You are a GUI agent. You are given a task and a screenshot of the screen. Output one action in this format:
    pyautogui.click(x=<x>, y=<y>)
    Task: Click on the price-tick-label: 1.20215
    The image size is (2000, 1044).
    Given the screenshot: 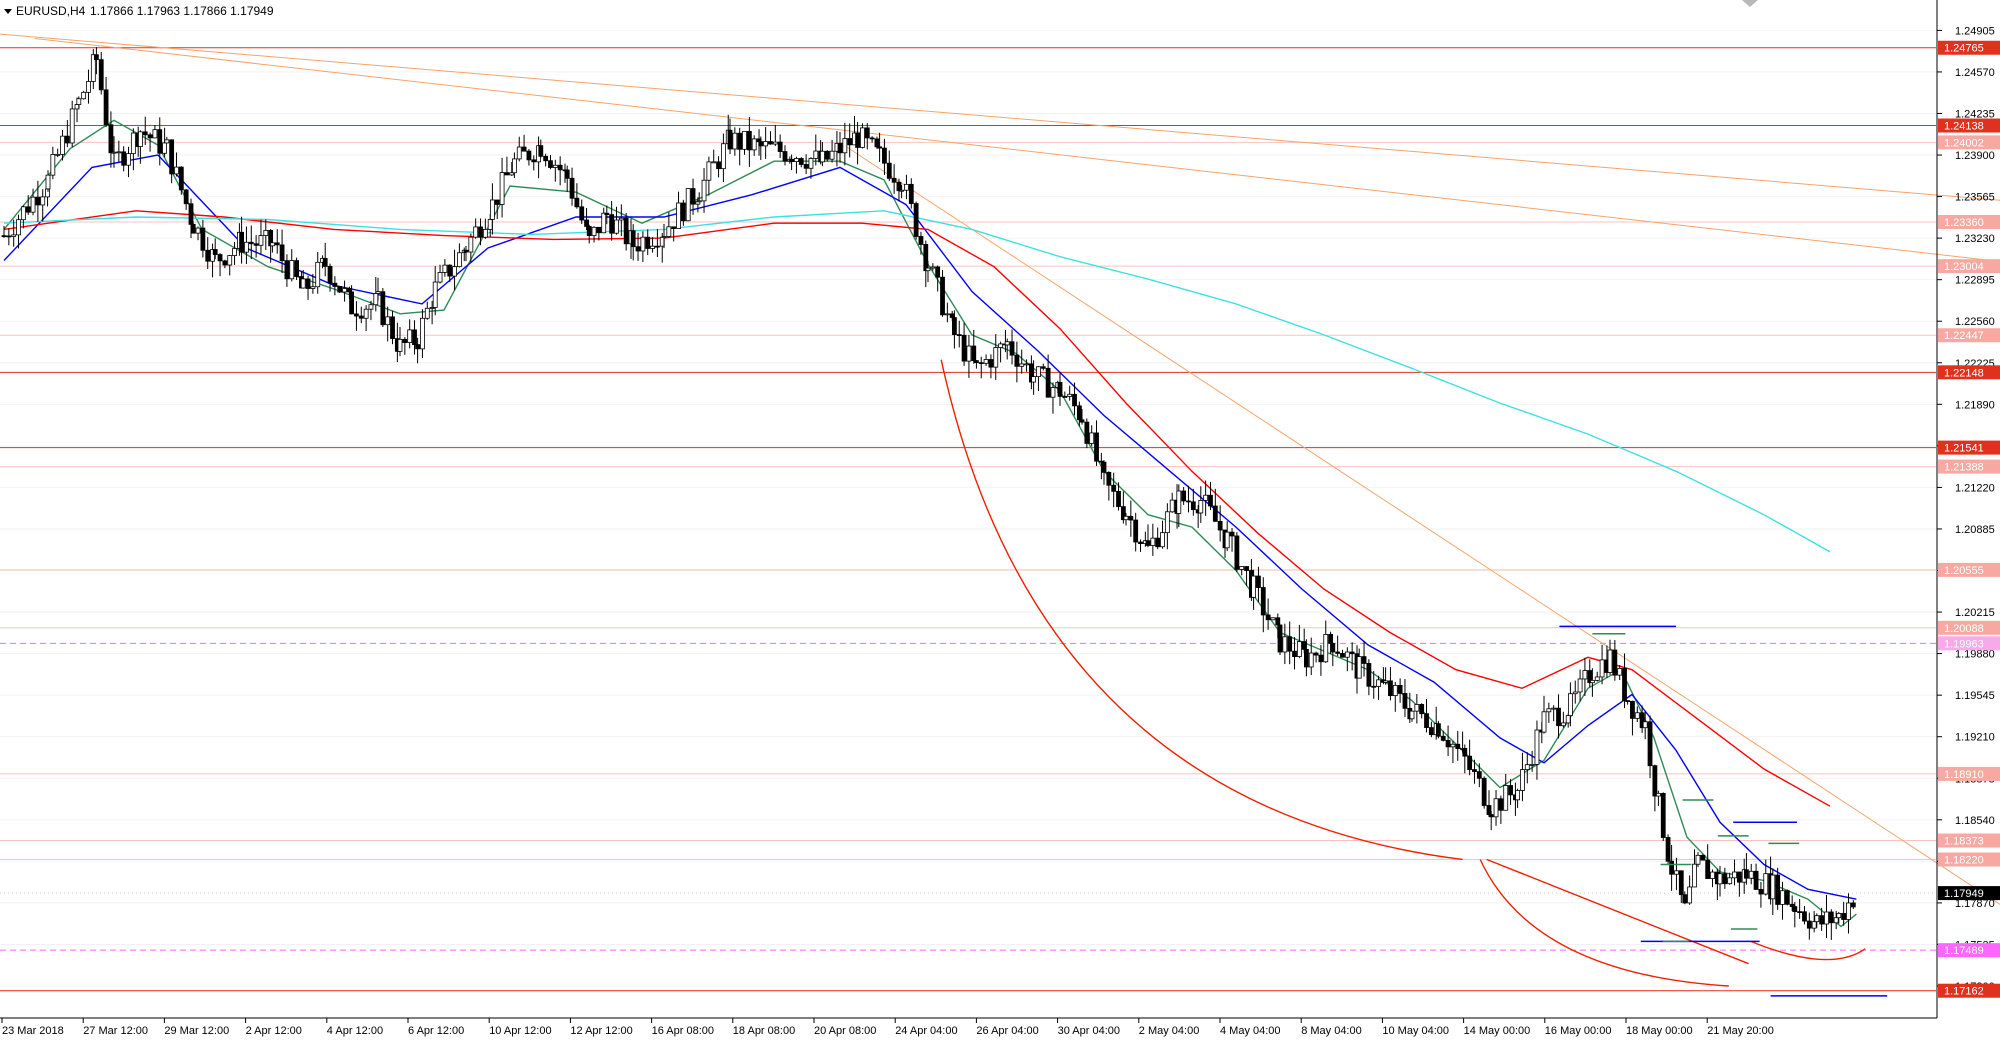 What is the action you would take?
    pyautogui.click(x=1975, y=613)
    